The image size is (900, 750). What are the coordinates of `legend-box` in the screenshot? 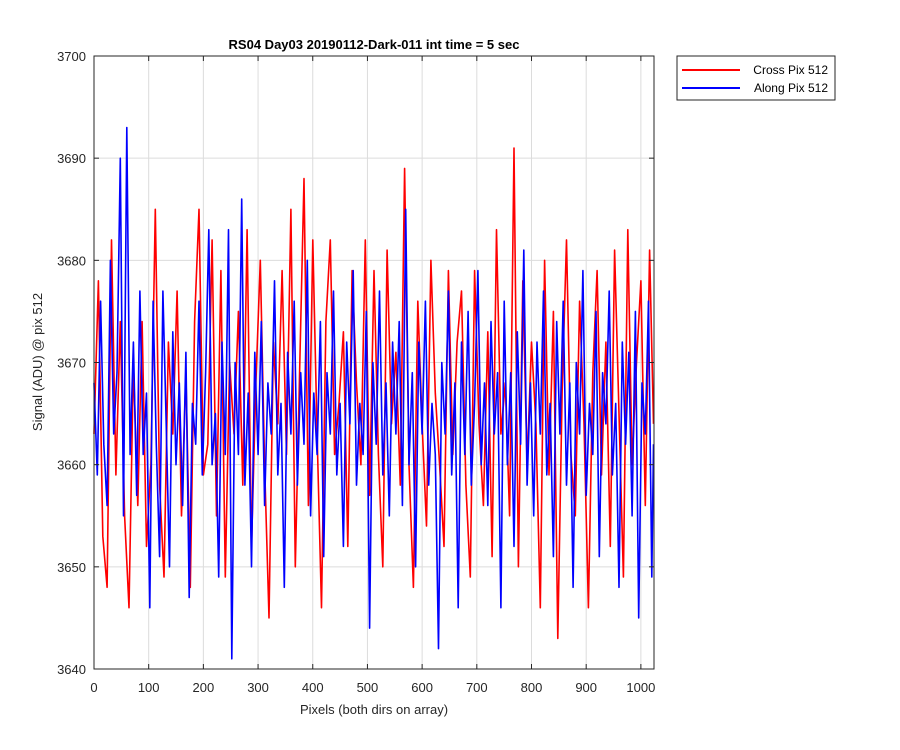 It's located at (756, 78).